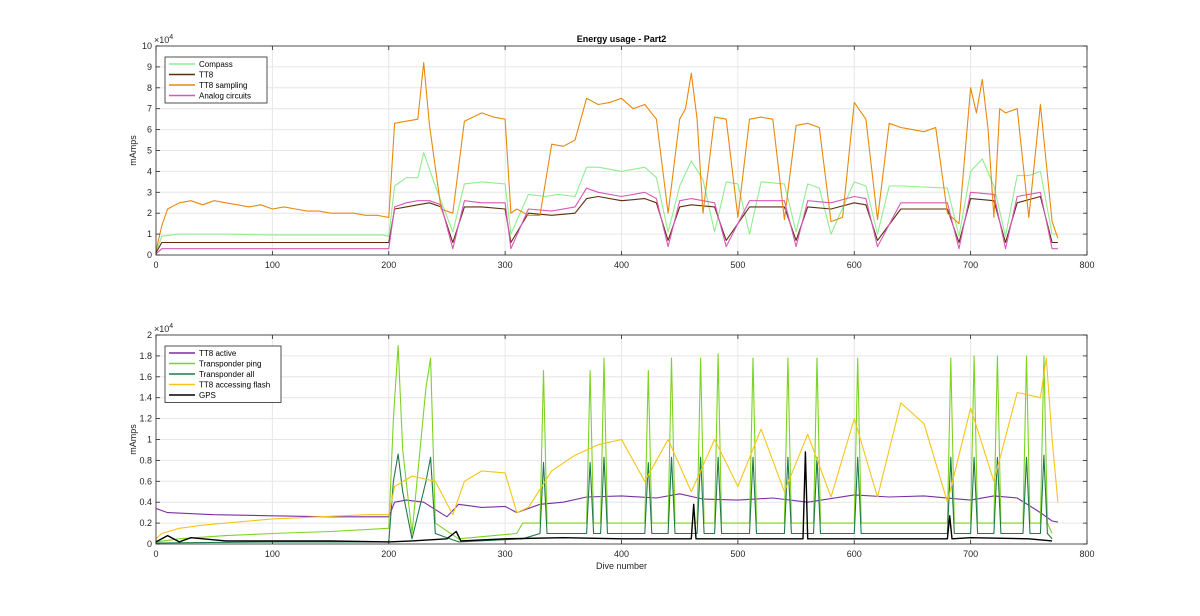 The width and height of the screenshot is (1200, 616). What do you see at coordinates (225, 96) in the screenshot?
I see `legend-entry: Analog circuits` at bounding box center [225, 96].